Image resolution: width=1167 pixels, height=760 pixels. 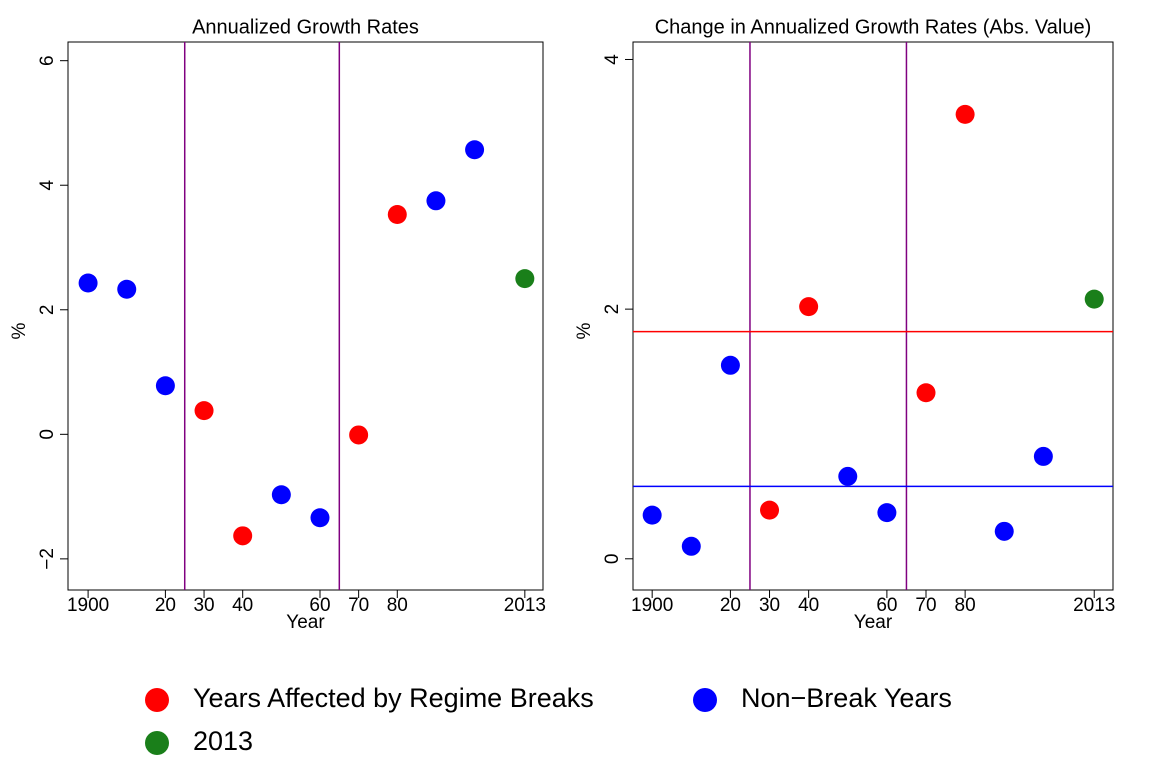 I want to click on legend-label: Non−Break Years, so click(x=846, y=698).